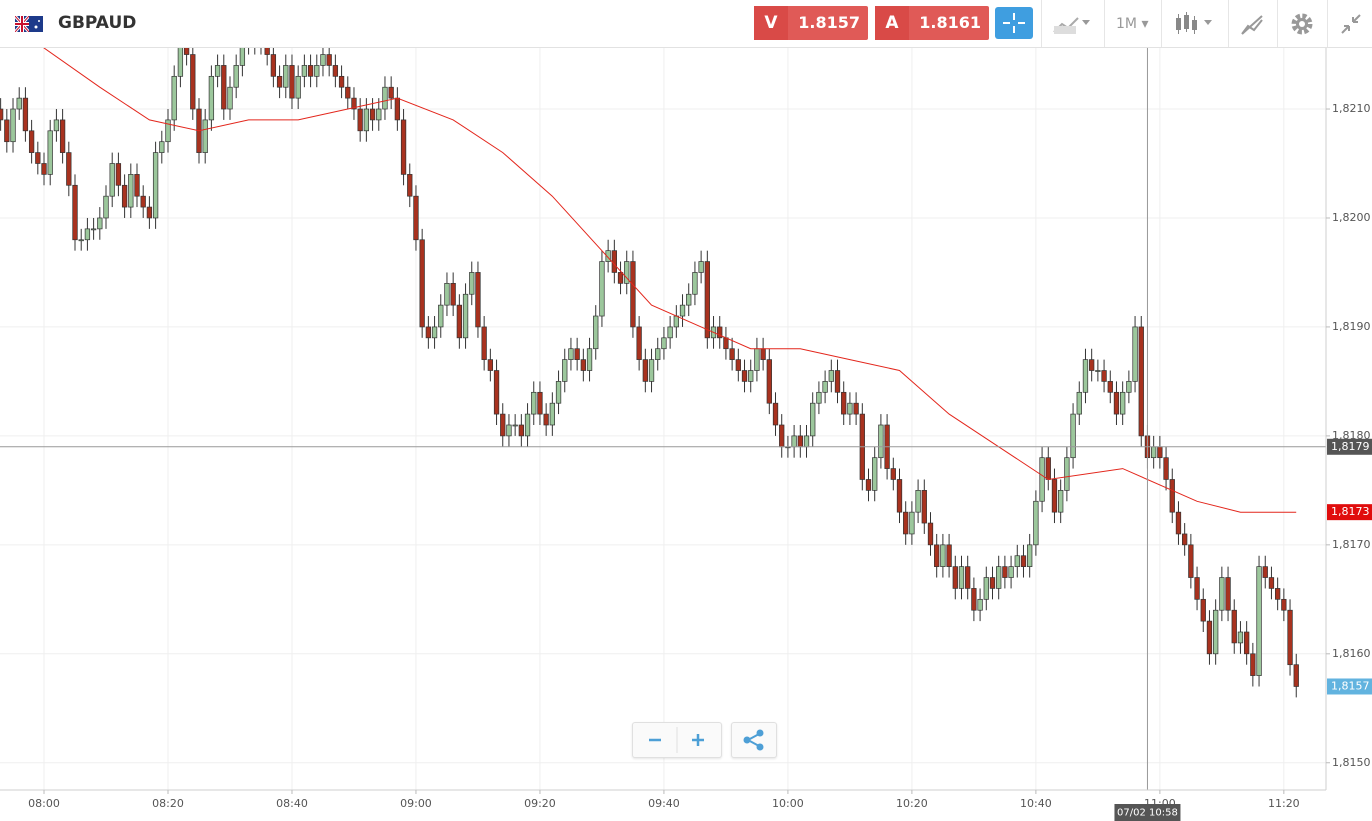 The width and height of the screenshot is (1372, 821). Describe the element at coordinates (1014, 23) in the screenshot. I see `crosshair-button` at that location.